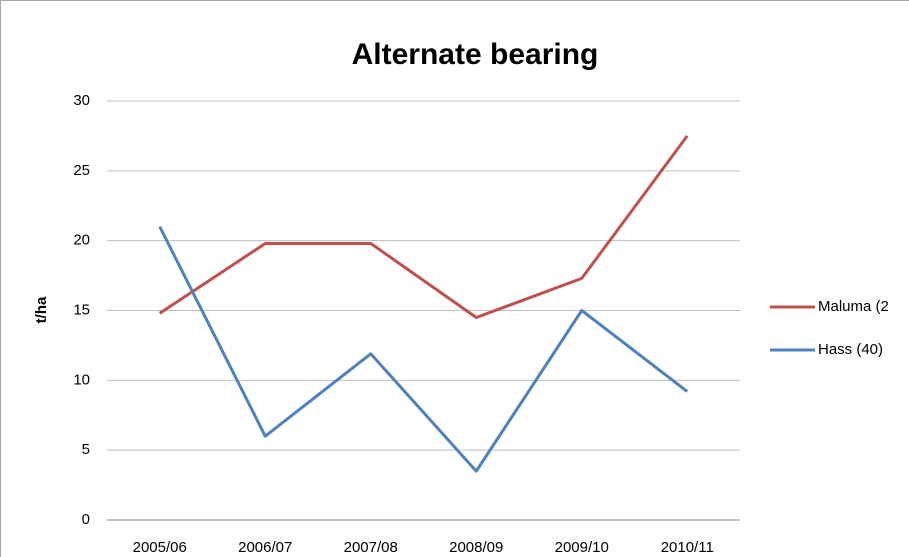 This screenshot has height=557, width=909. Describe the element at coordinates (476, 547) in the screenshot. I see `x-tick-label: 2008/09` at that location.